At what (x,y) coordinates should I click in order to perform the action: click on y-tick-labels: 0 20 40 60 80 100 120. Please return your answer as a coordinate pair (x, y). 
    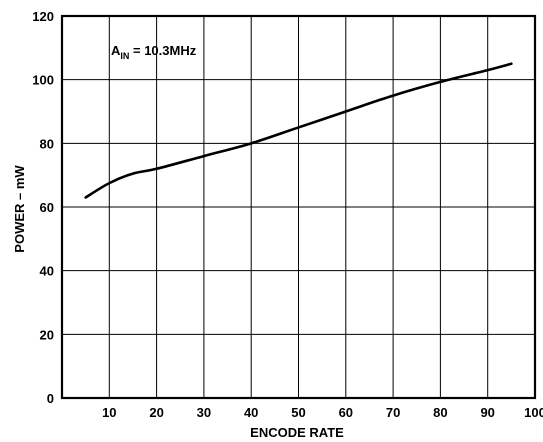
    Looking at the image, I should click on (43, 207).